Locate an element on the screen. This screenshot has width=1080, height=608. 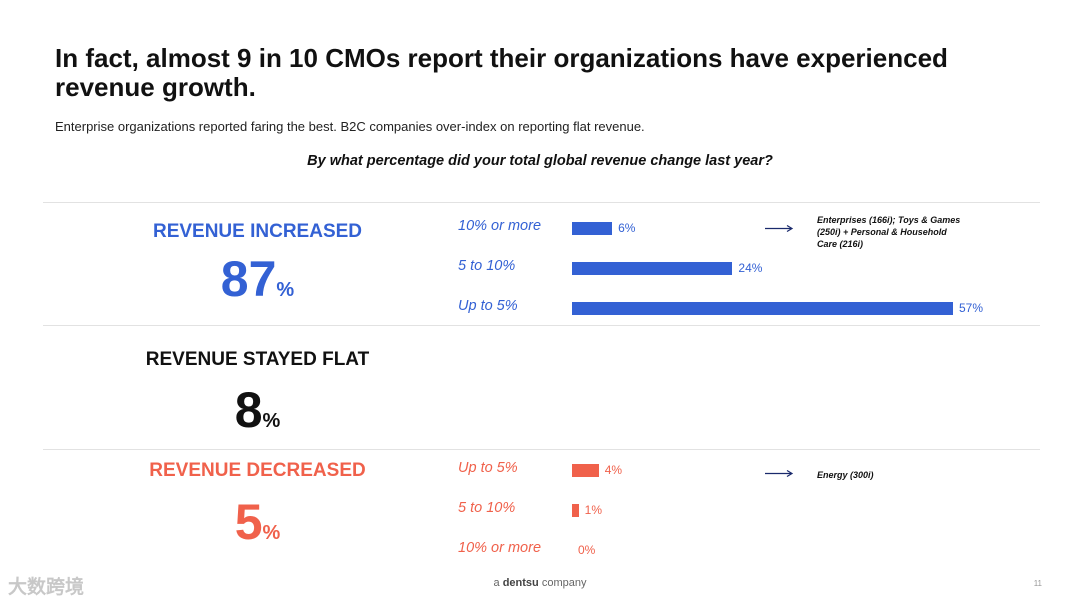
revenue-increased-value: 87% is located at coordinates (257, 279).